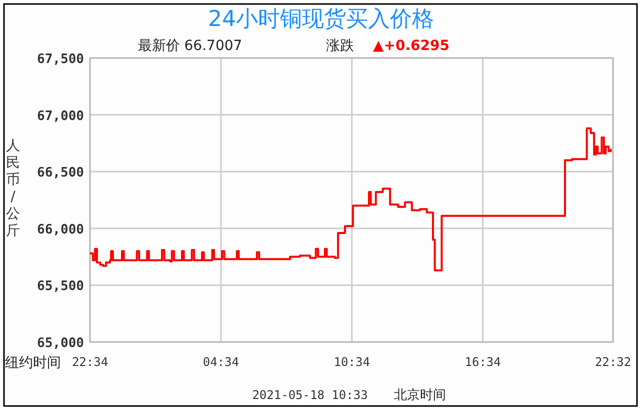 The image size is (642, 412). Describe the element at coordinates (310, 395) in the screenshot. I see `text: 2021-05-18 10:33` at that location.